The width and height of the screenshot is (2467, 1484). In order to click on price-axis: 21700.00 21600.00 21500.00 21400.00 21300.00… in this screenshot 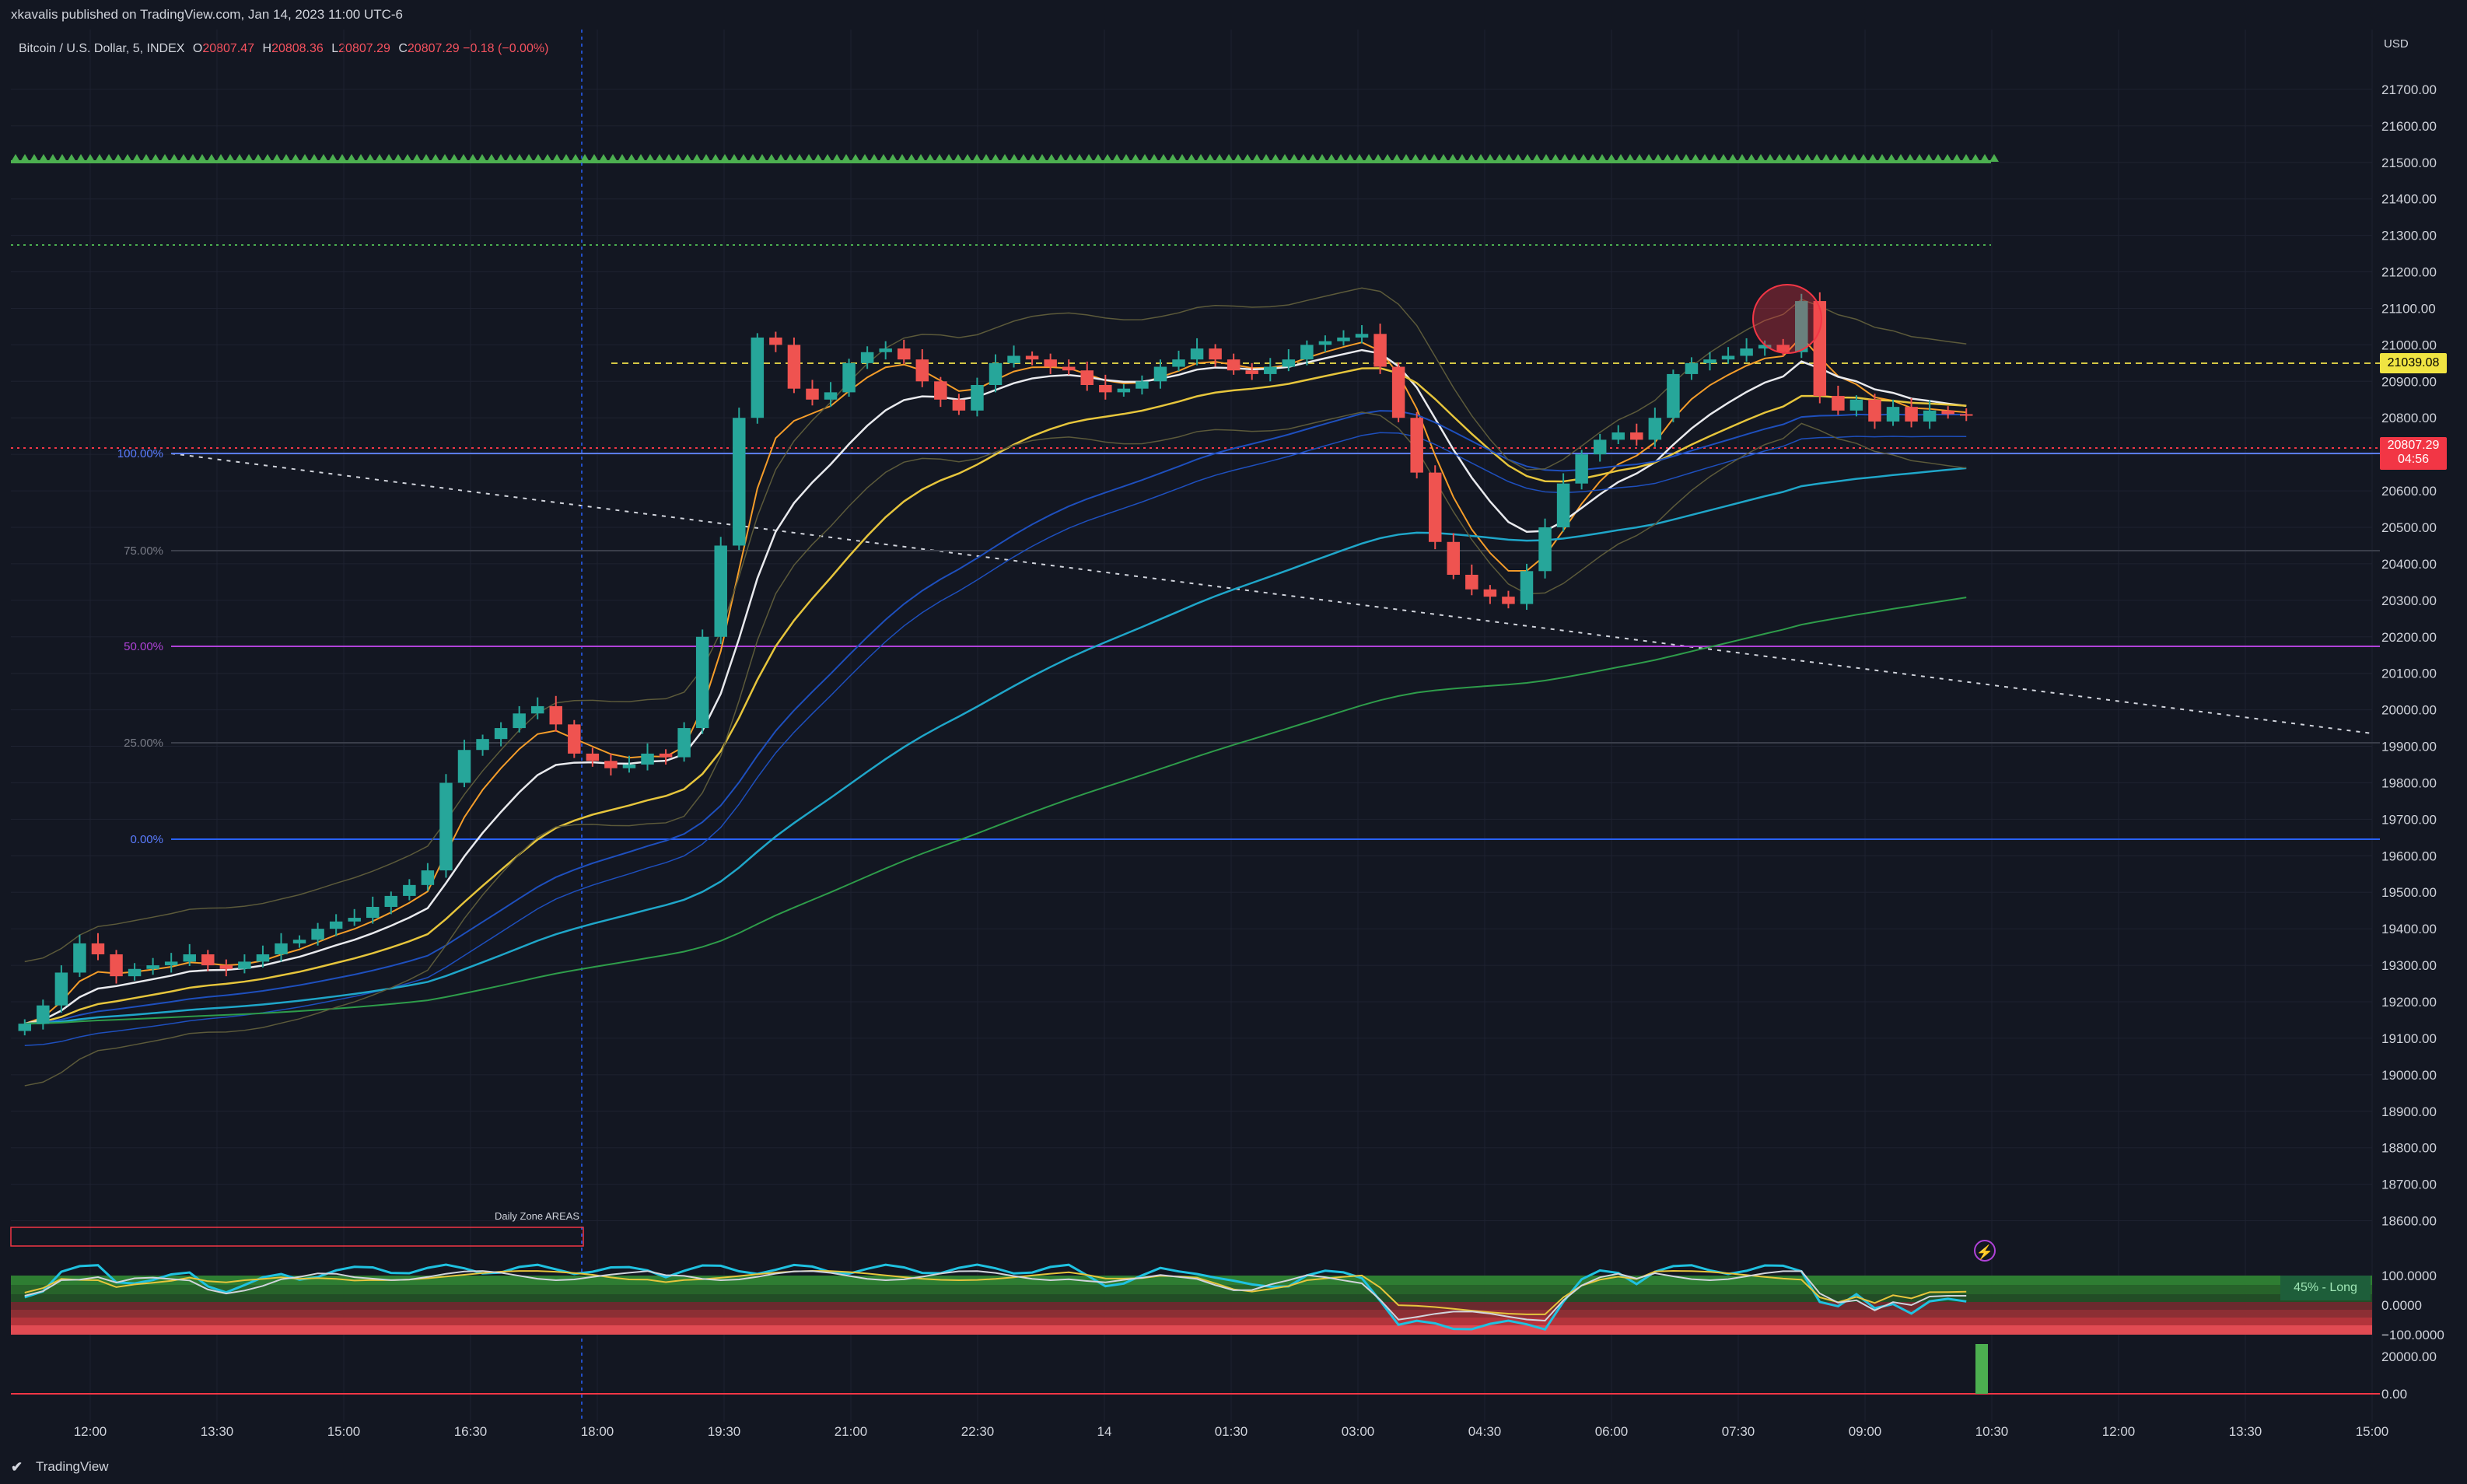, I will do `click(2409, 655)`.